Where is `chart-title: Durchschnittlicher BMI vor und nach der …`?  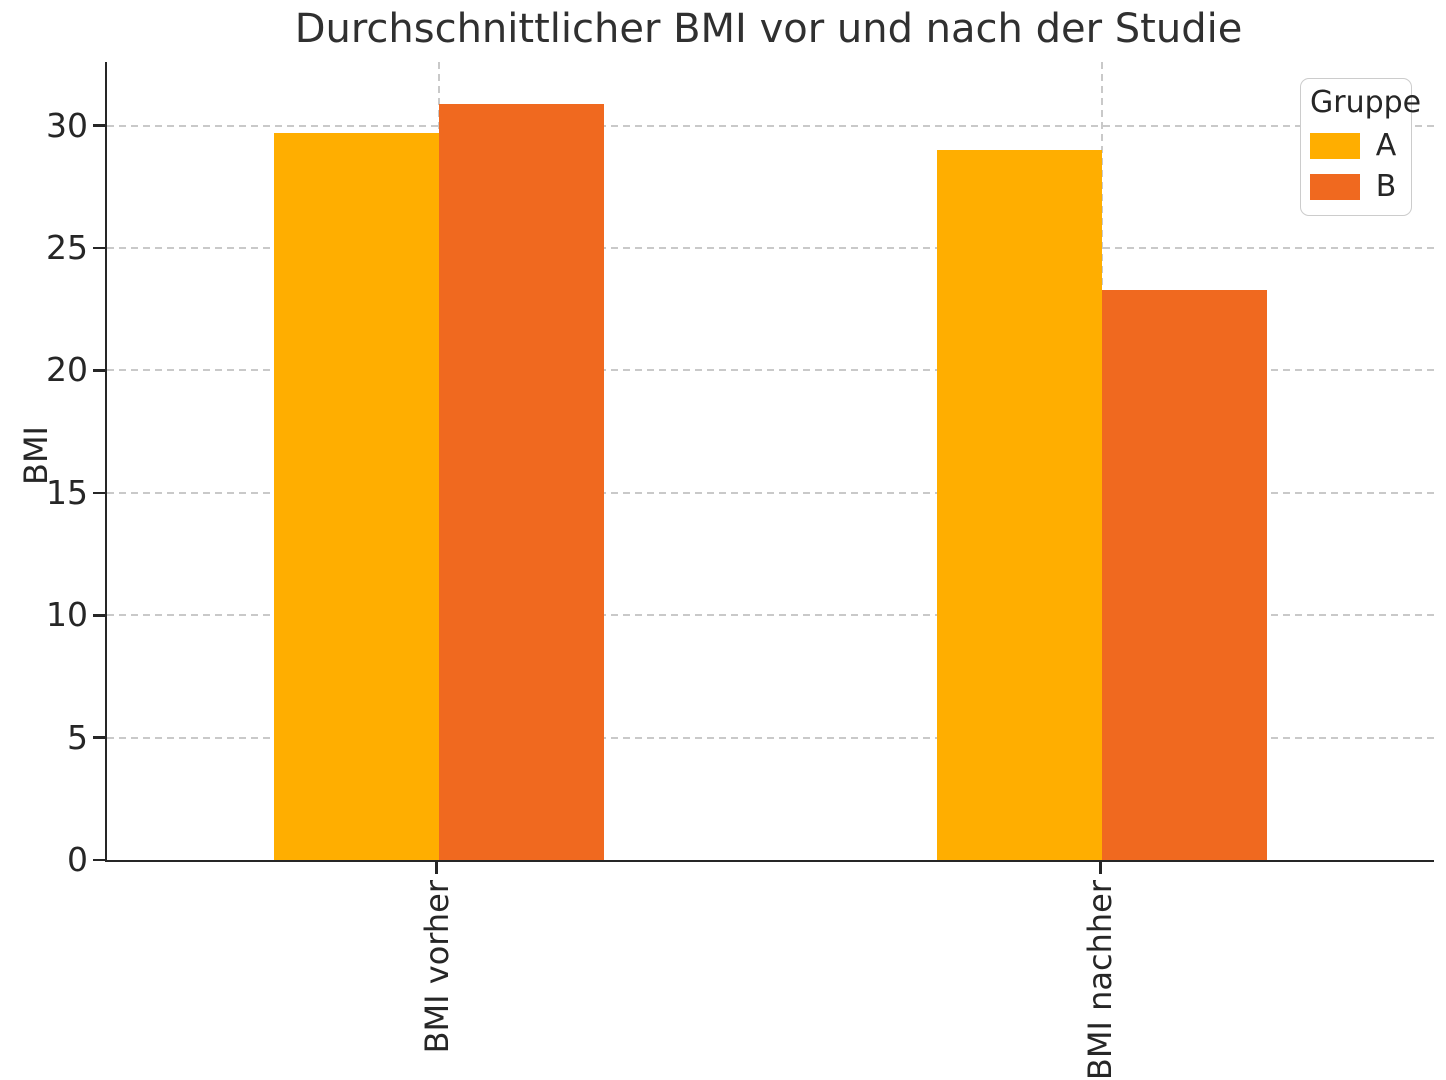 chart-title: Durchschnittlicher BMI vor und nach der … is located at coordinates (768, 29).